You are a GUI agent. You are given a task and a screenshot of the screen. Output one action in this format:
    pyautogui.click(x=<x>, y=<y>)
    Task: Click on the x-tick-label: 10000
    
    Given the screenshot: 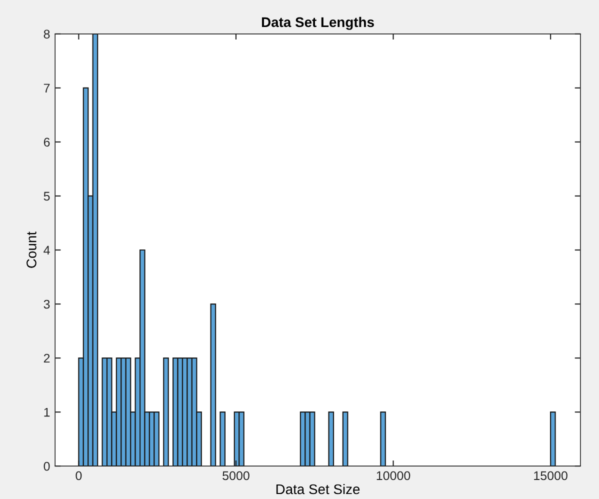 What is the action you would take?
    pyautogui.click(x=393, y=475)
    